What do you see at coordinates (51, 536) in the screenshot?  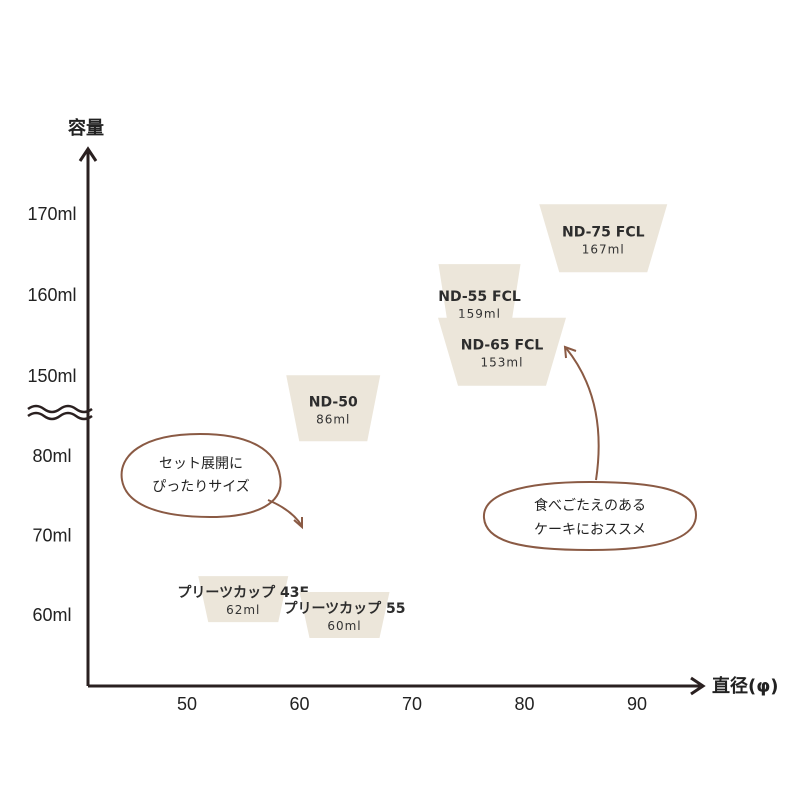 I see `y-tick-label: 70ml` at bounding box center [51, 536].